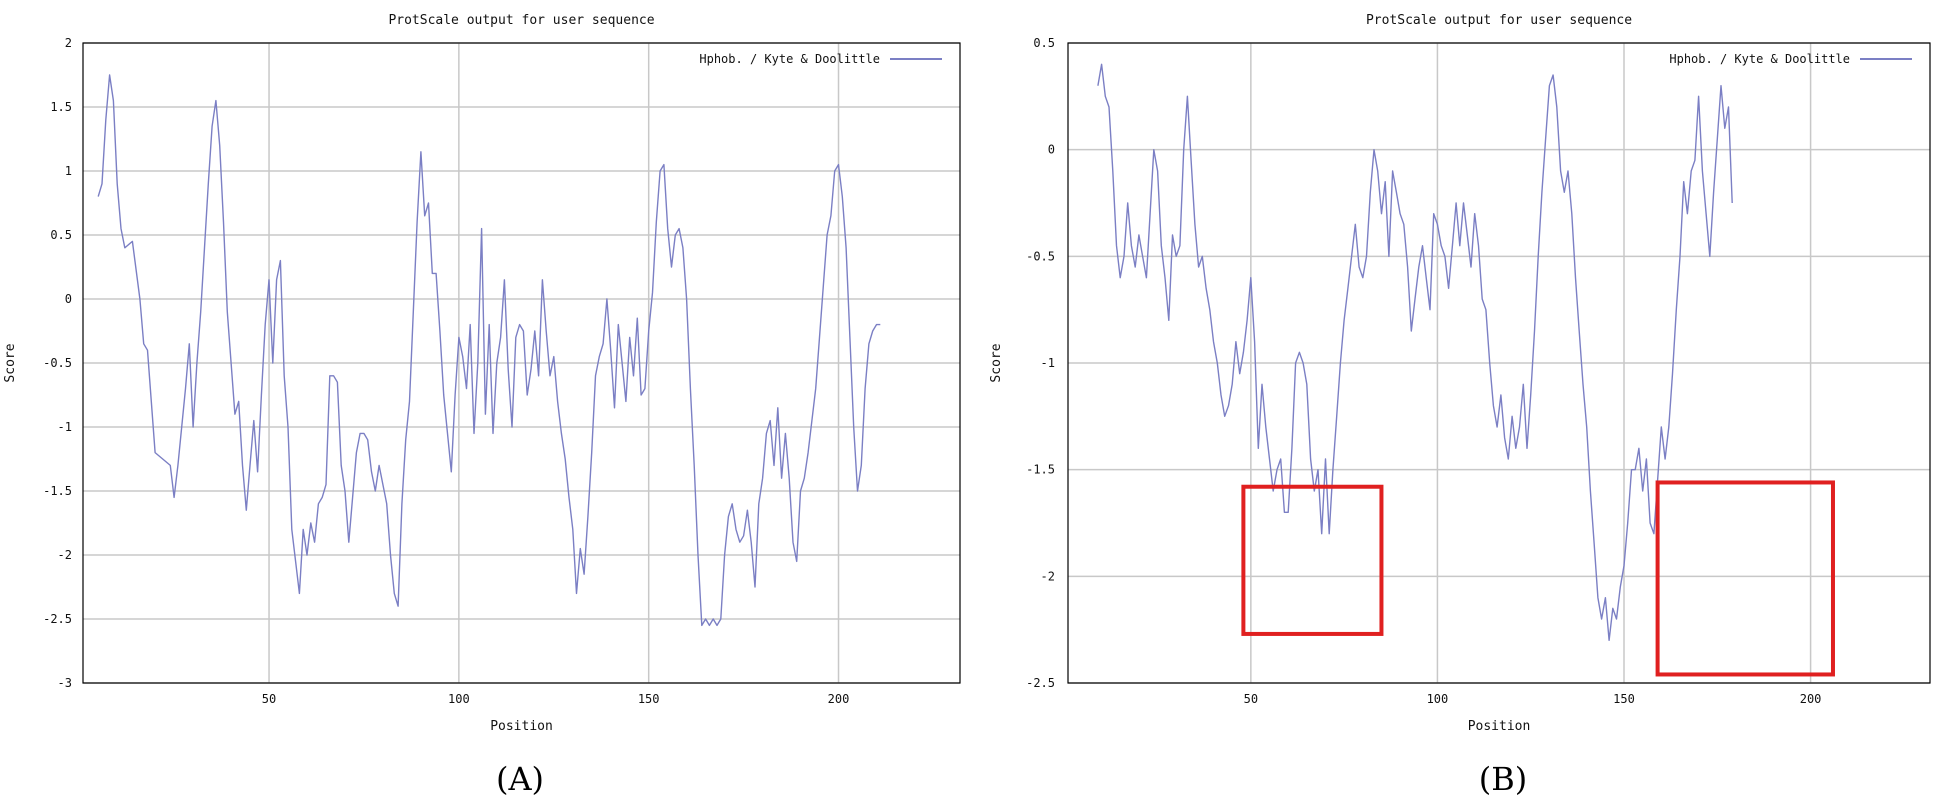 This screenshot has width=1940, height=811. What do you see at coordinates (65, 683) in the screenshot?
I see `y-tick-label: -3` at bounding box center [65, 683].